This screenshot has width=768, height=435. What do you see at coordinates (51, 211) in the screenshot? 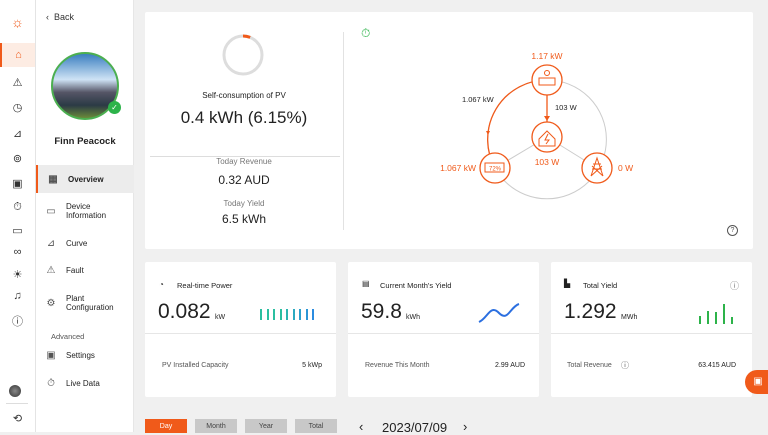
I see `folder-icon: ▭` at bounding box center [51, 211].